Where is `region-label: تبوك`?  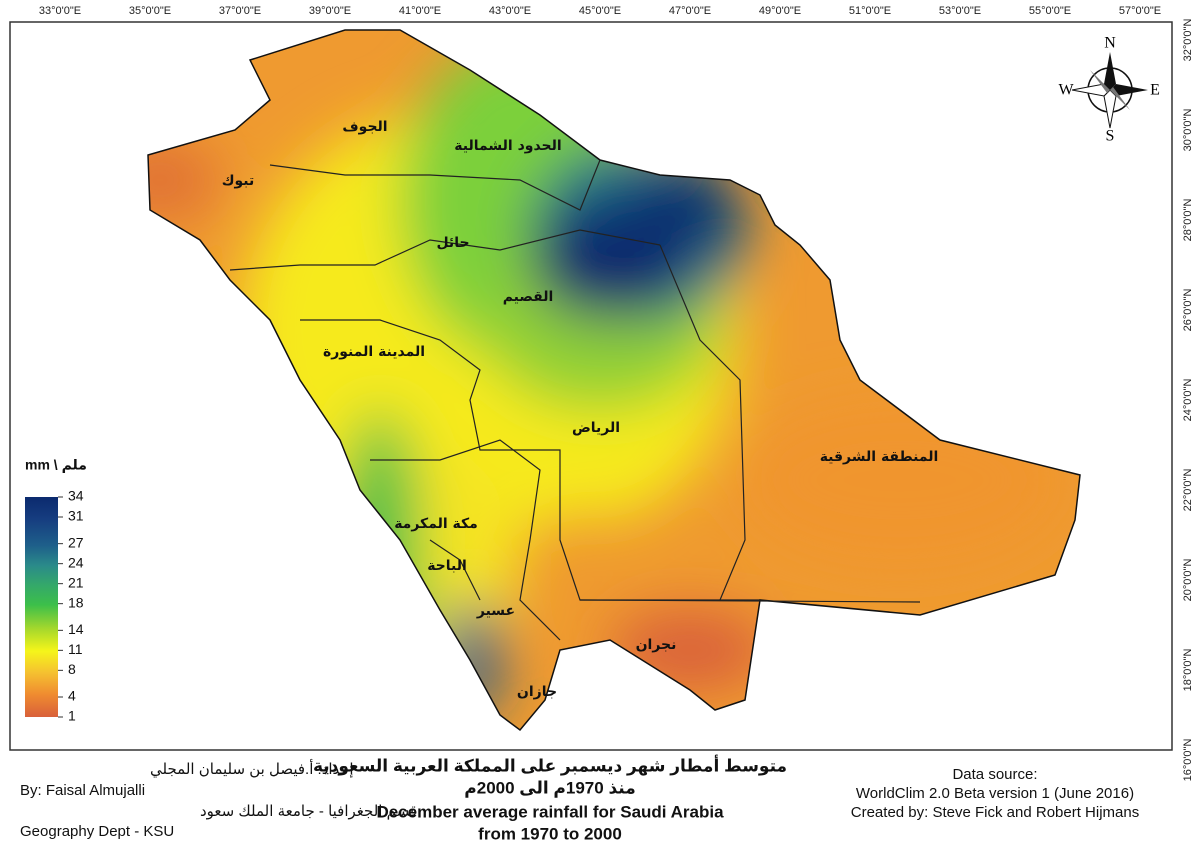
region-label: تبوك is located at coordinates (238, 181).